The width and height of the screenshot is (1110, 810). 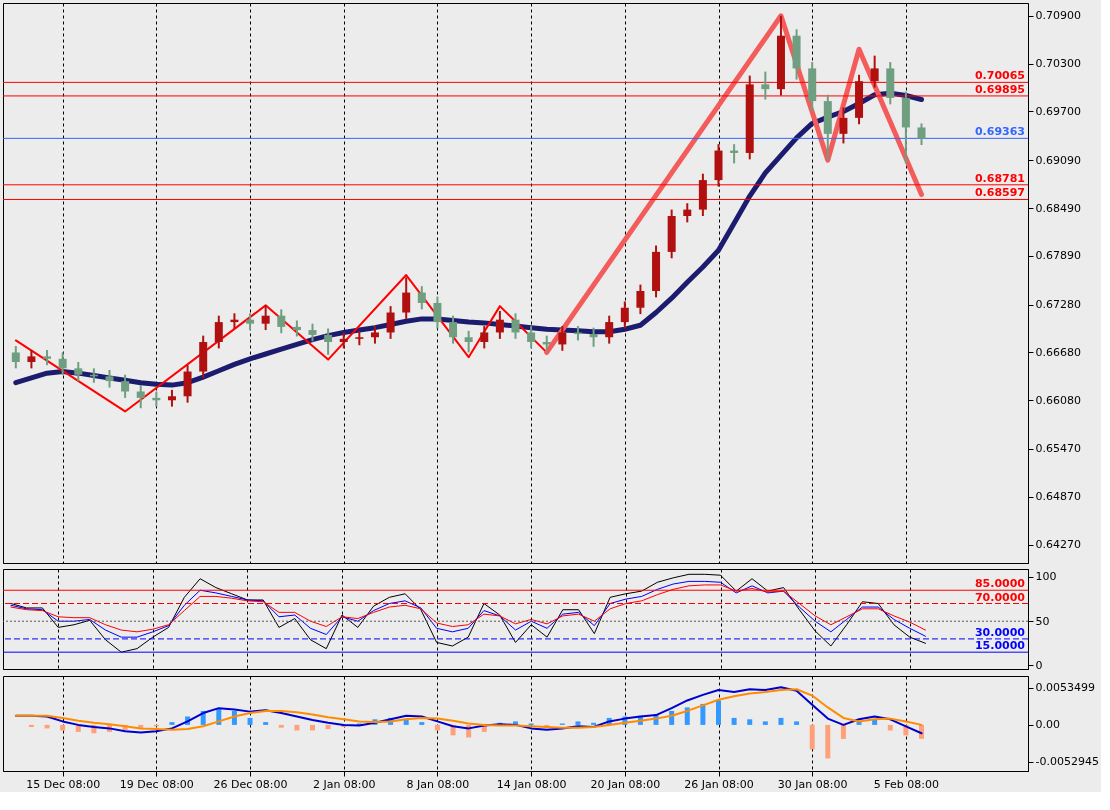 I want to click on y-tick-label: 100, so click(x=1046, y=577).